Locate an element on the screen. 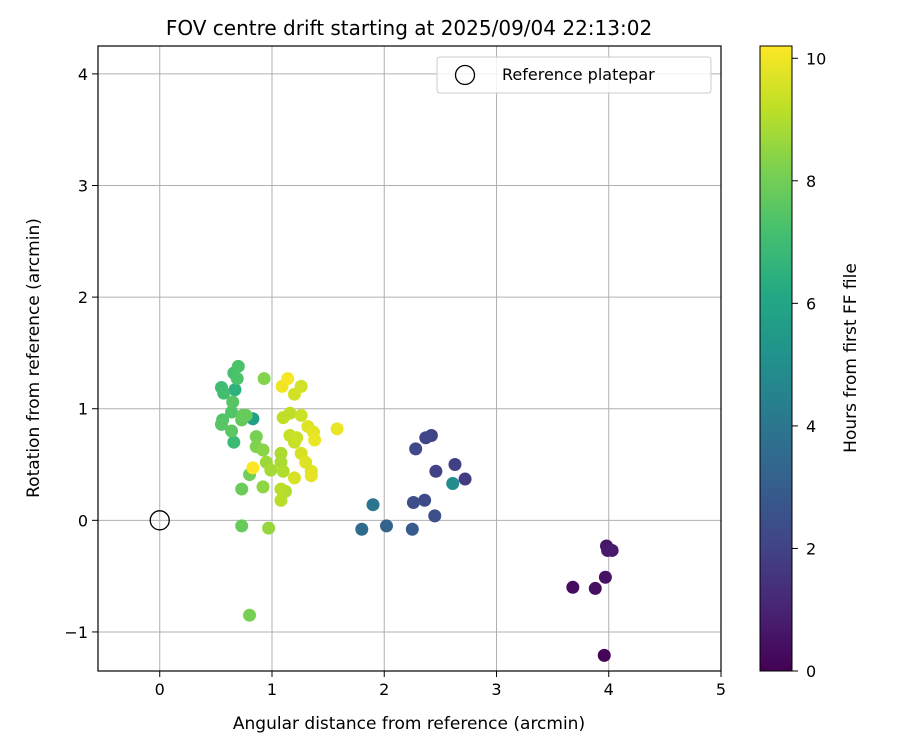  x-tick-label: 4 is located at coordinates (609, 689).